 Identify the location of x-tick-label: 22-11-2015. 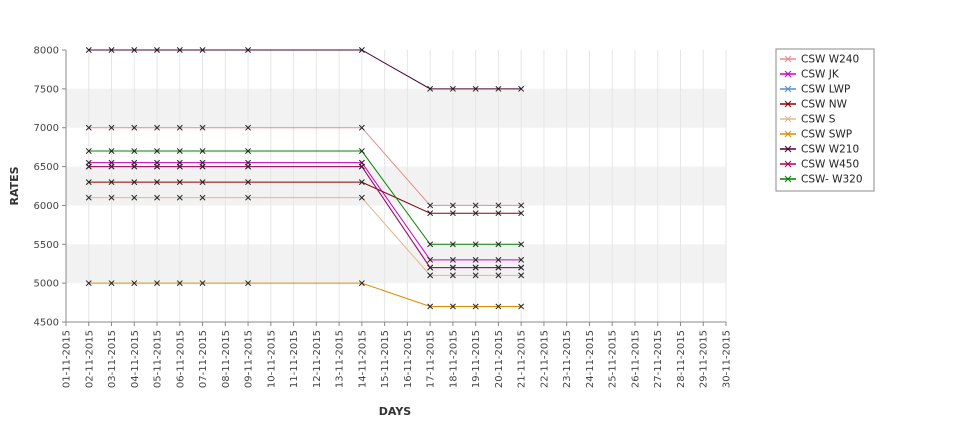
(544, 359).